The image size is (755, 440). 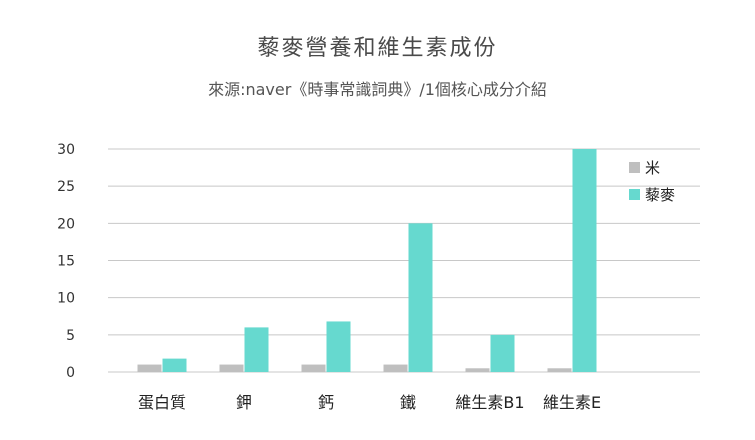 I want to click on legend: 米藜麥, so click(x=652, y=181).